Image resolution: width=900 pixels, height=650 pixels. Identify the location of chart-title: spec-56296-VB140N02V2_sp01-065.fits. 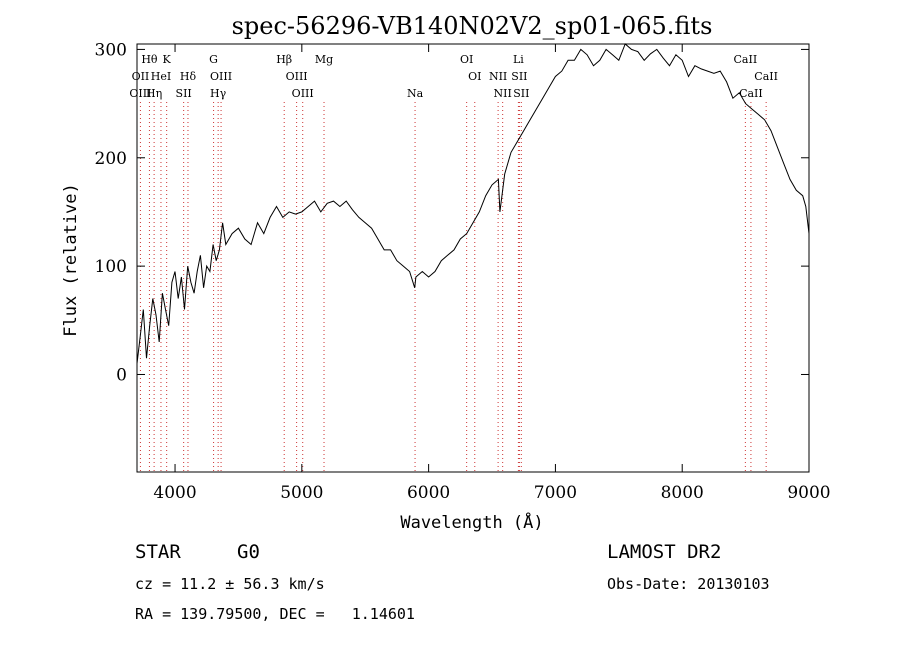
(472, 26).